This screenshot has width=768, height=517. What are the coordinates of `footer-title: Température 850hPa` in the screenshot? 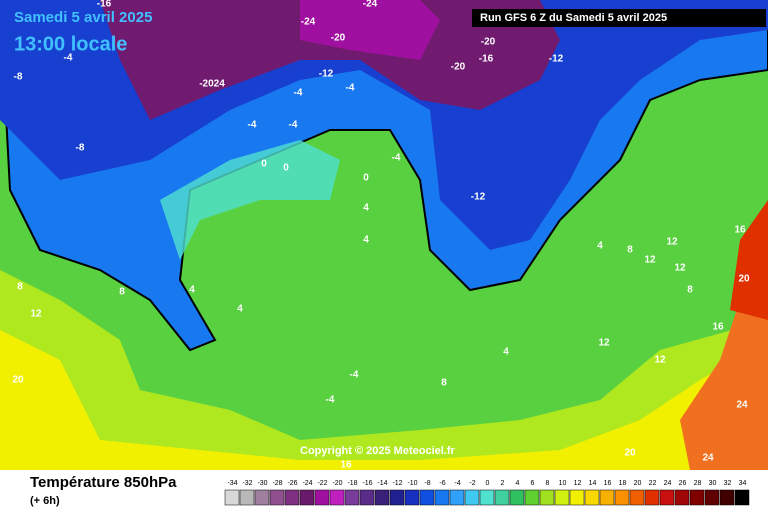 It's located at (103, 482).